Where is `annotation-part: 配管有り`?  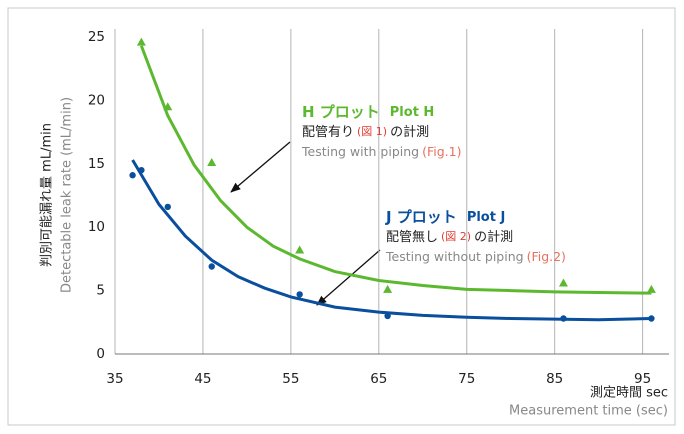
annotation-part: 配管有り is located at coordinates (328, 132).